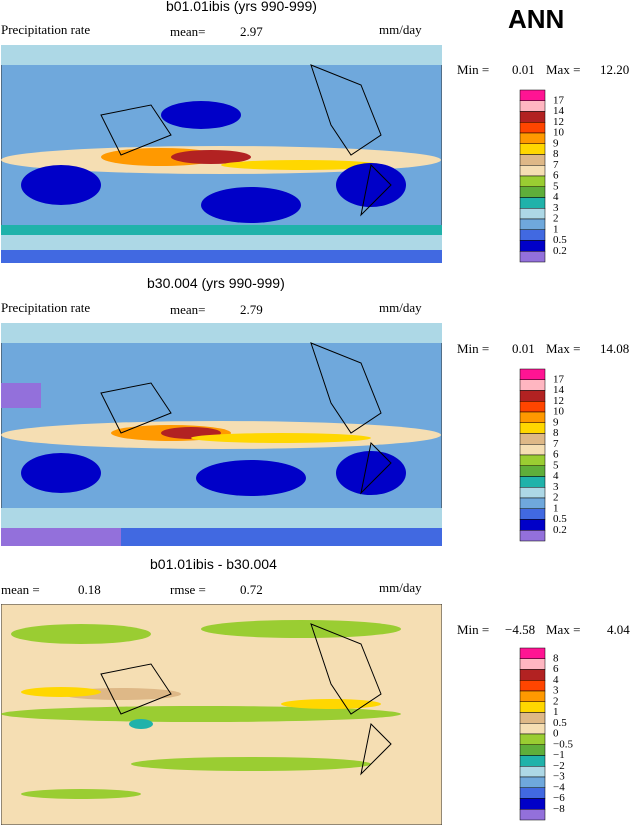 This screenshot has height=827, width=634. I want to click on max-label: Max =, so click(563, 69).